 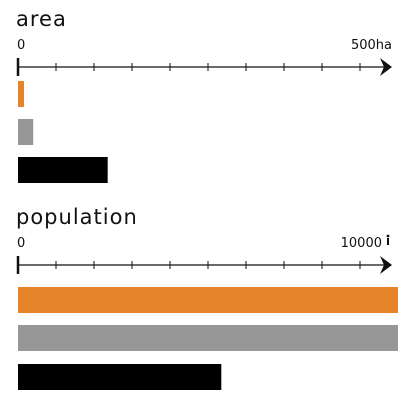 What do you see at coordinates (63, 132) in the screenshot?
I see `area-bars` at bounding box center [63, 132].